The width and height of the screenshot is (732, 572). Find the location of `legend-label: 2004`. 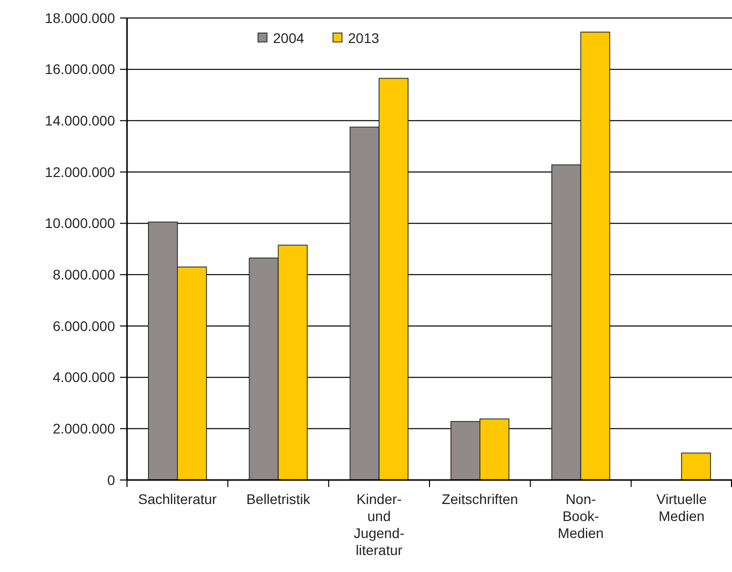

legend-label: 2004 is located at coordinates (288, 38).